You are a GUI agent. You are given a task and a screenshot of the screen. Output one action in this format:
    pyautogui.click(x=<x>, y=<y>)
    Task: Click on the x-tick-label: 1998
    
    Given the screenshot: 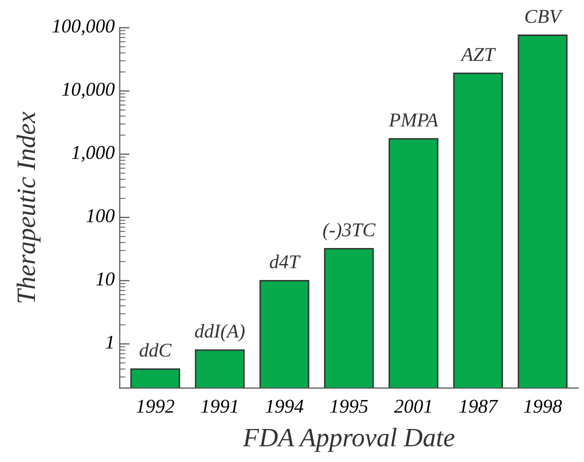 What is the action you would take?
    pyautogui.click(x=543, y=406)
    